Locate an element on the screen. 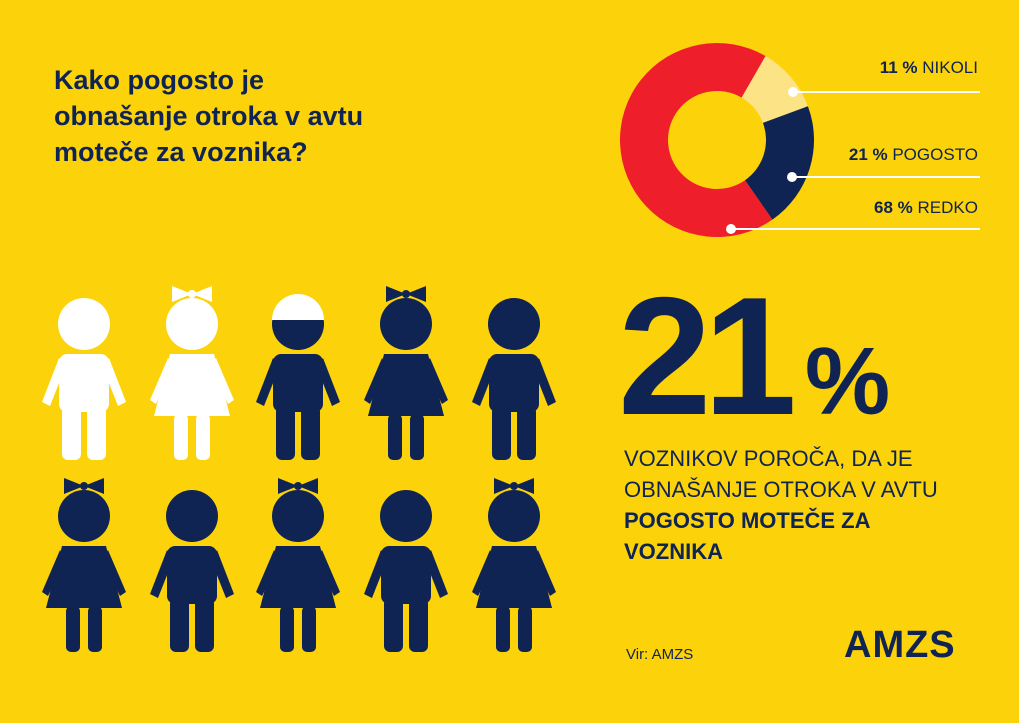 This screenshot has height=723, width=1019. slice-label-redko: 68 % REDKO is located at coordinates (926, 207).